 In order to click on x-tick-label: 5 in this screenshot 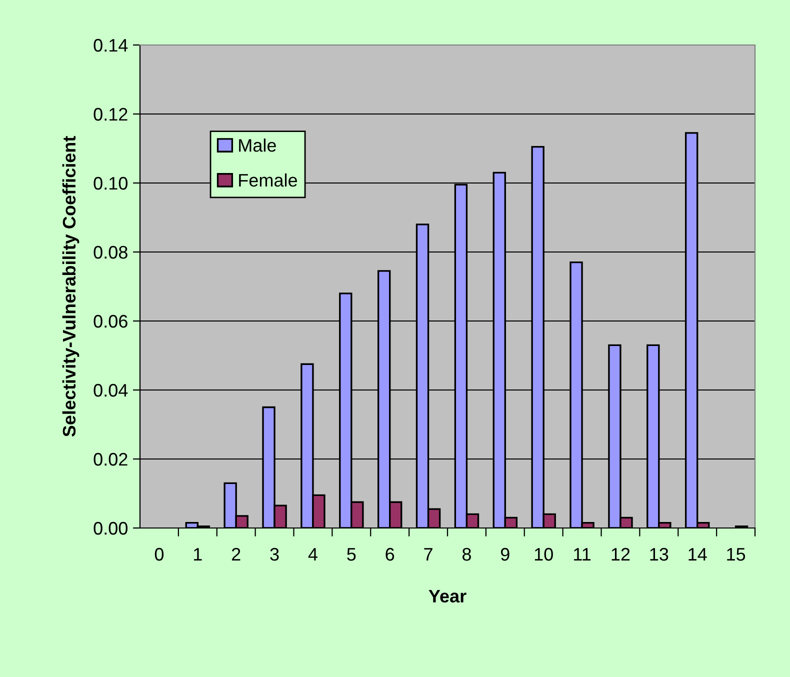, I will do `click(351, 554)`.